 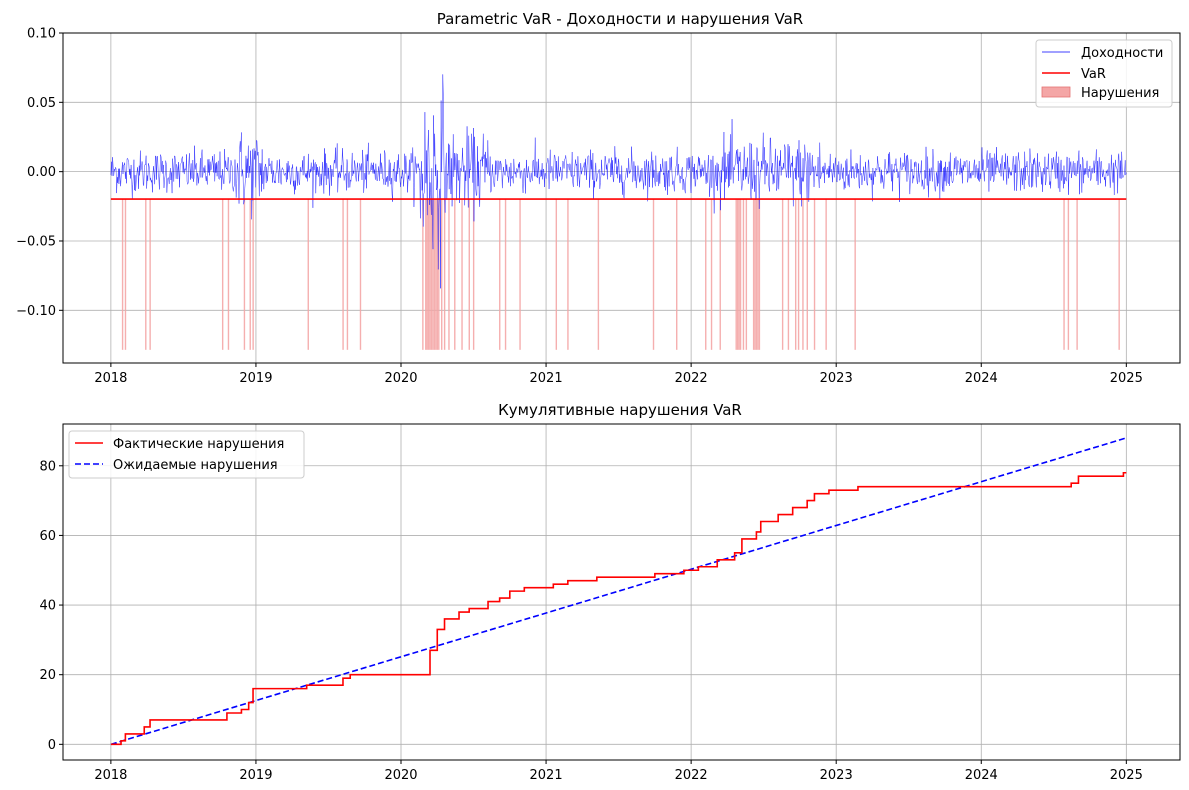 What do you see at coordinates (620, 410) in the screenshot?
I see `chart-title: Кумулятивные нарушения VaR` at bounding box center [620, 410].